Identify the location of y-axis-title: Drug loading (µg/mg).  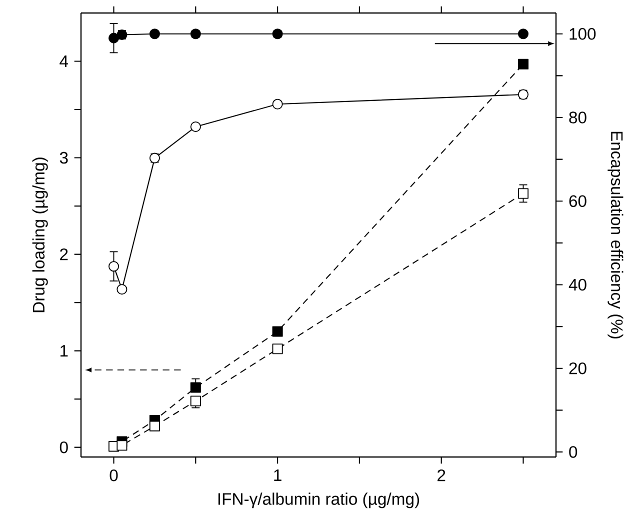
(40, 235).